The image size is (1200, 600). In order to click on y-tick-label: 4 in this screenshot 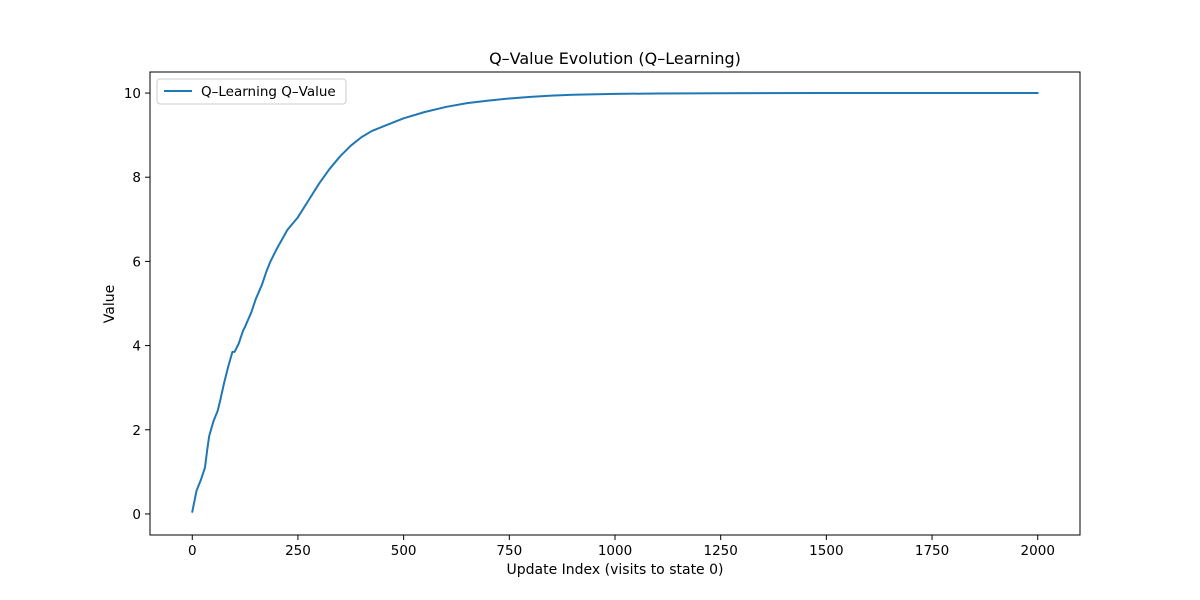, I will do `click(136, 347)`.